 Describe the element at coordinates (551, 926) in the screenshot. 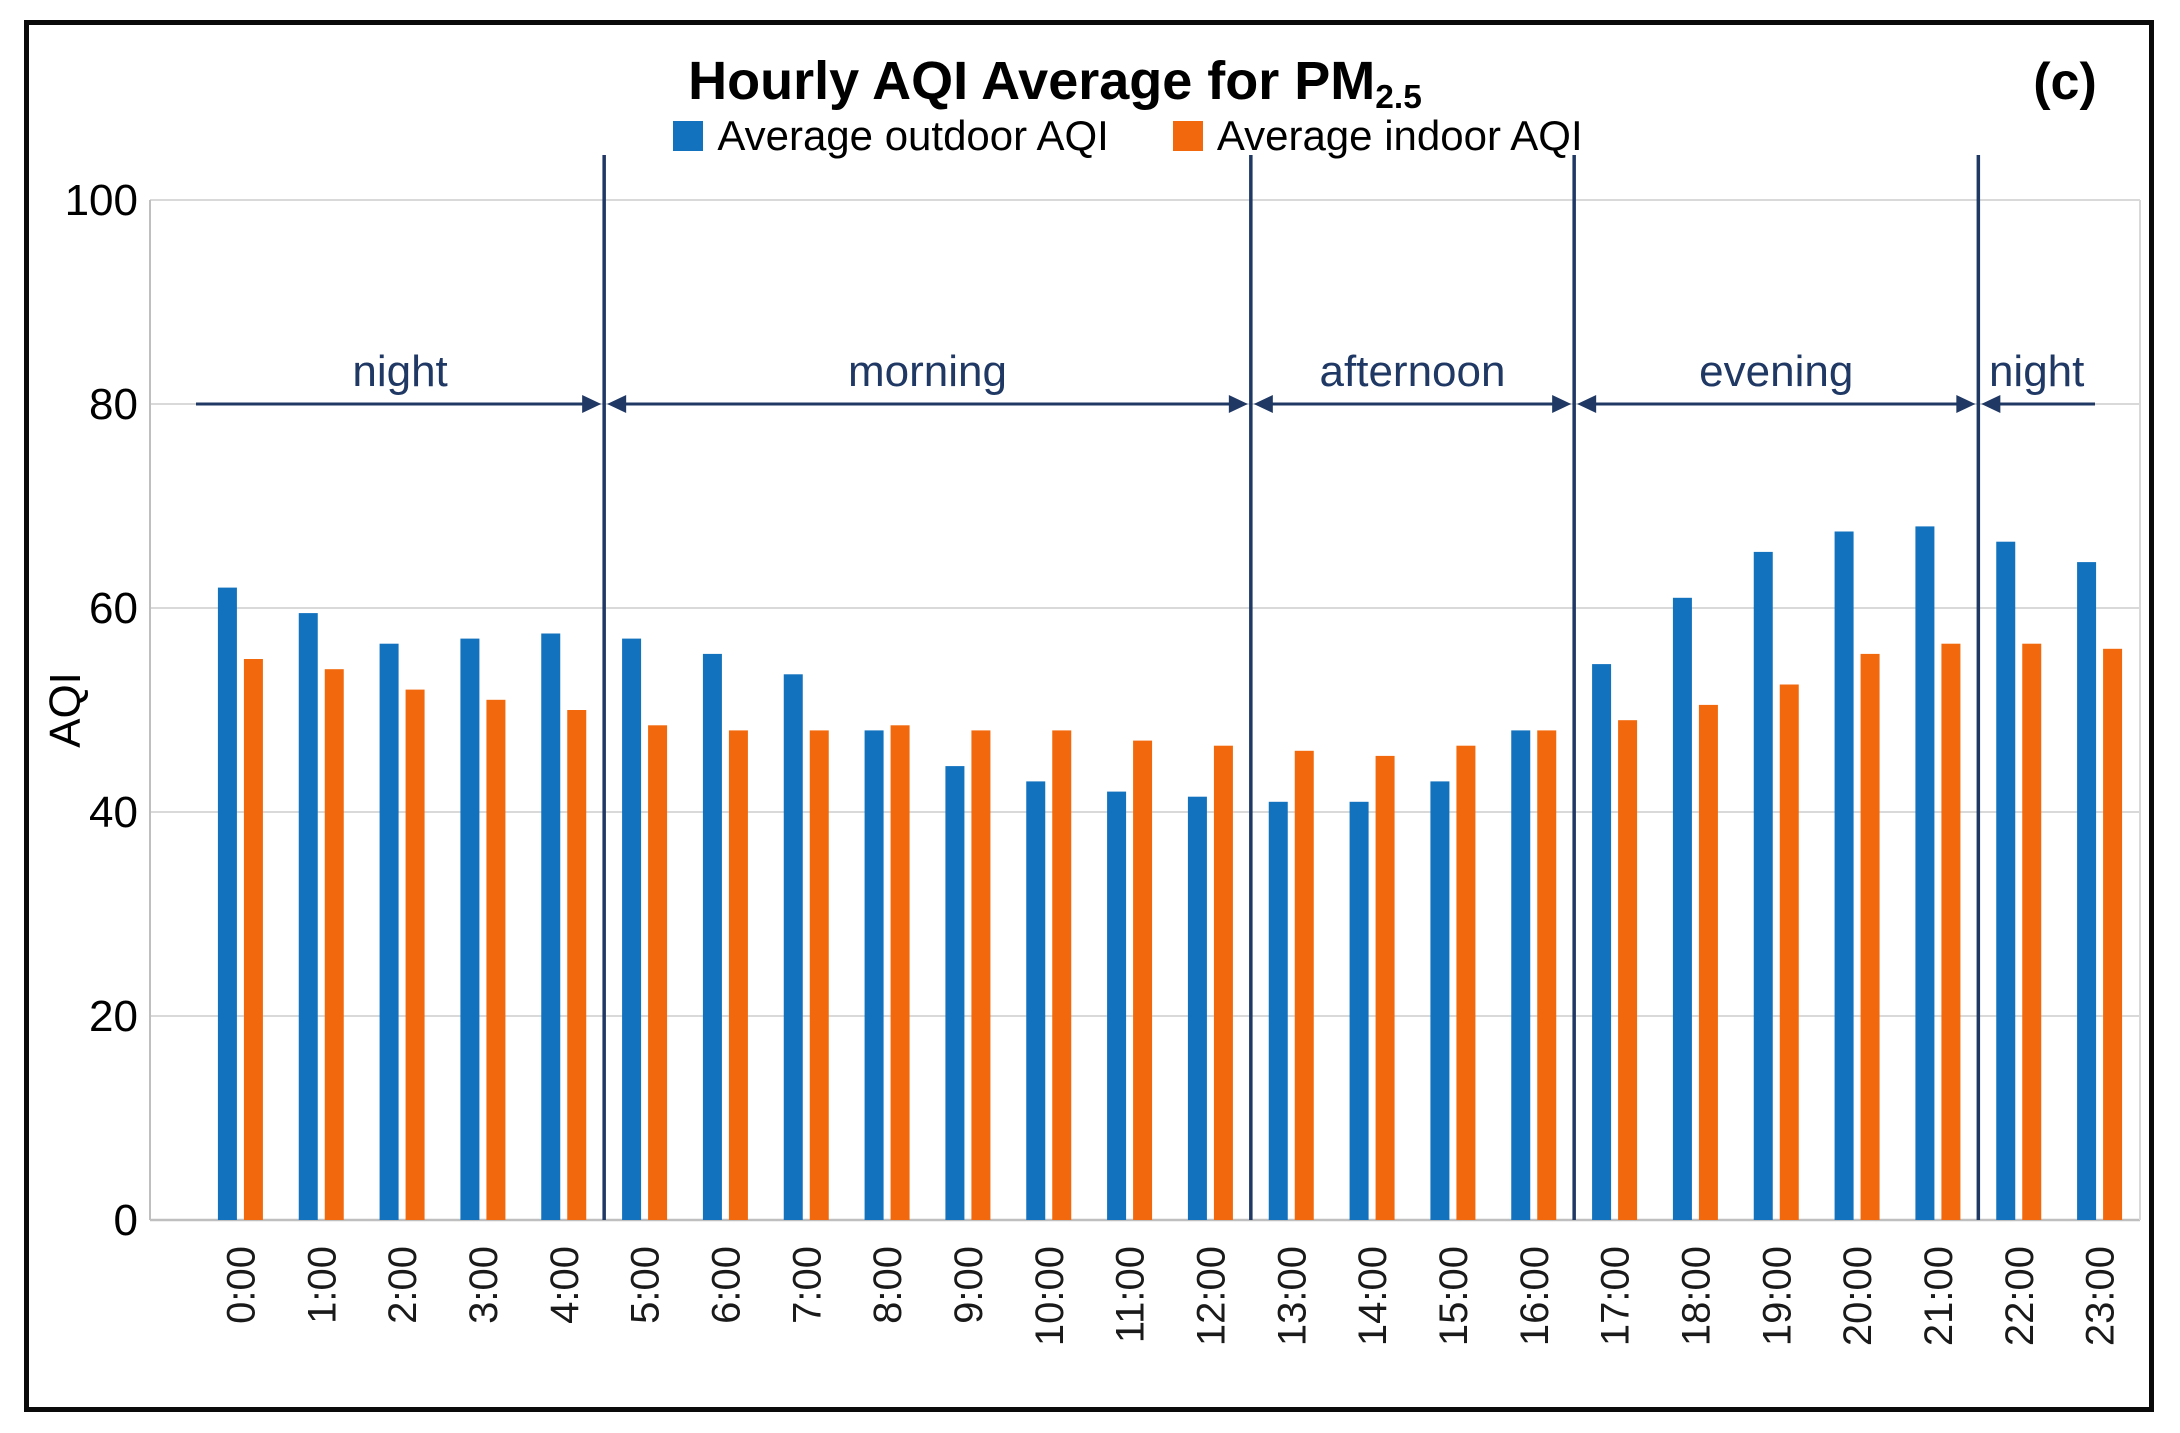

I see `bar-outdoor-4:00` at that location.